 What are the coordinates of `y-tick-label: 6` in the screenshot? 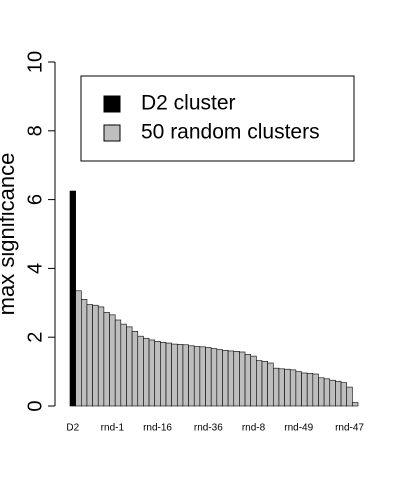 It's located at (35, 199).